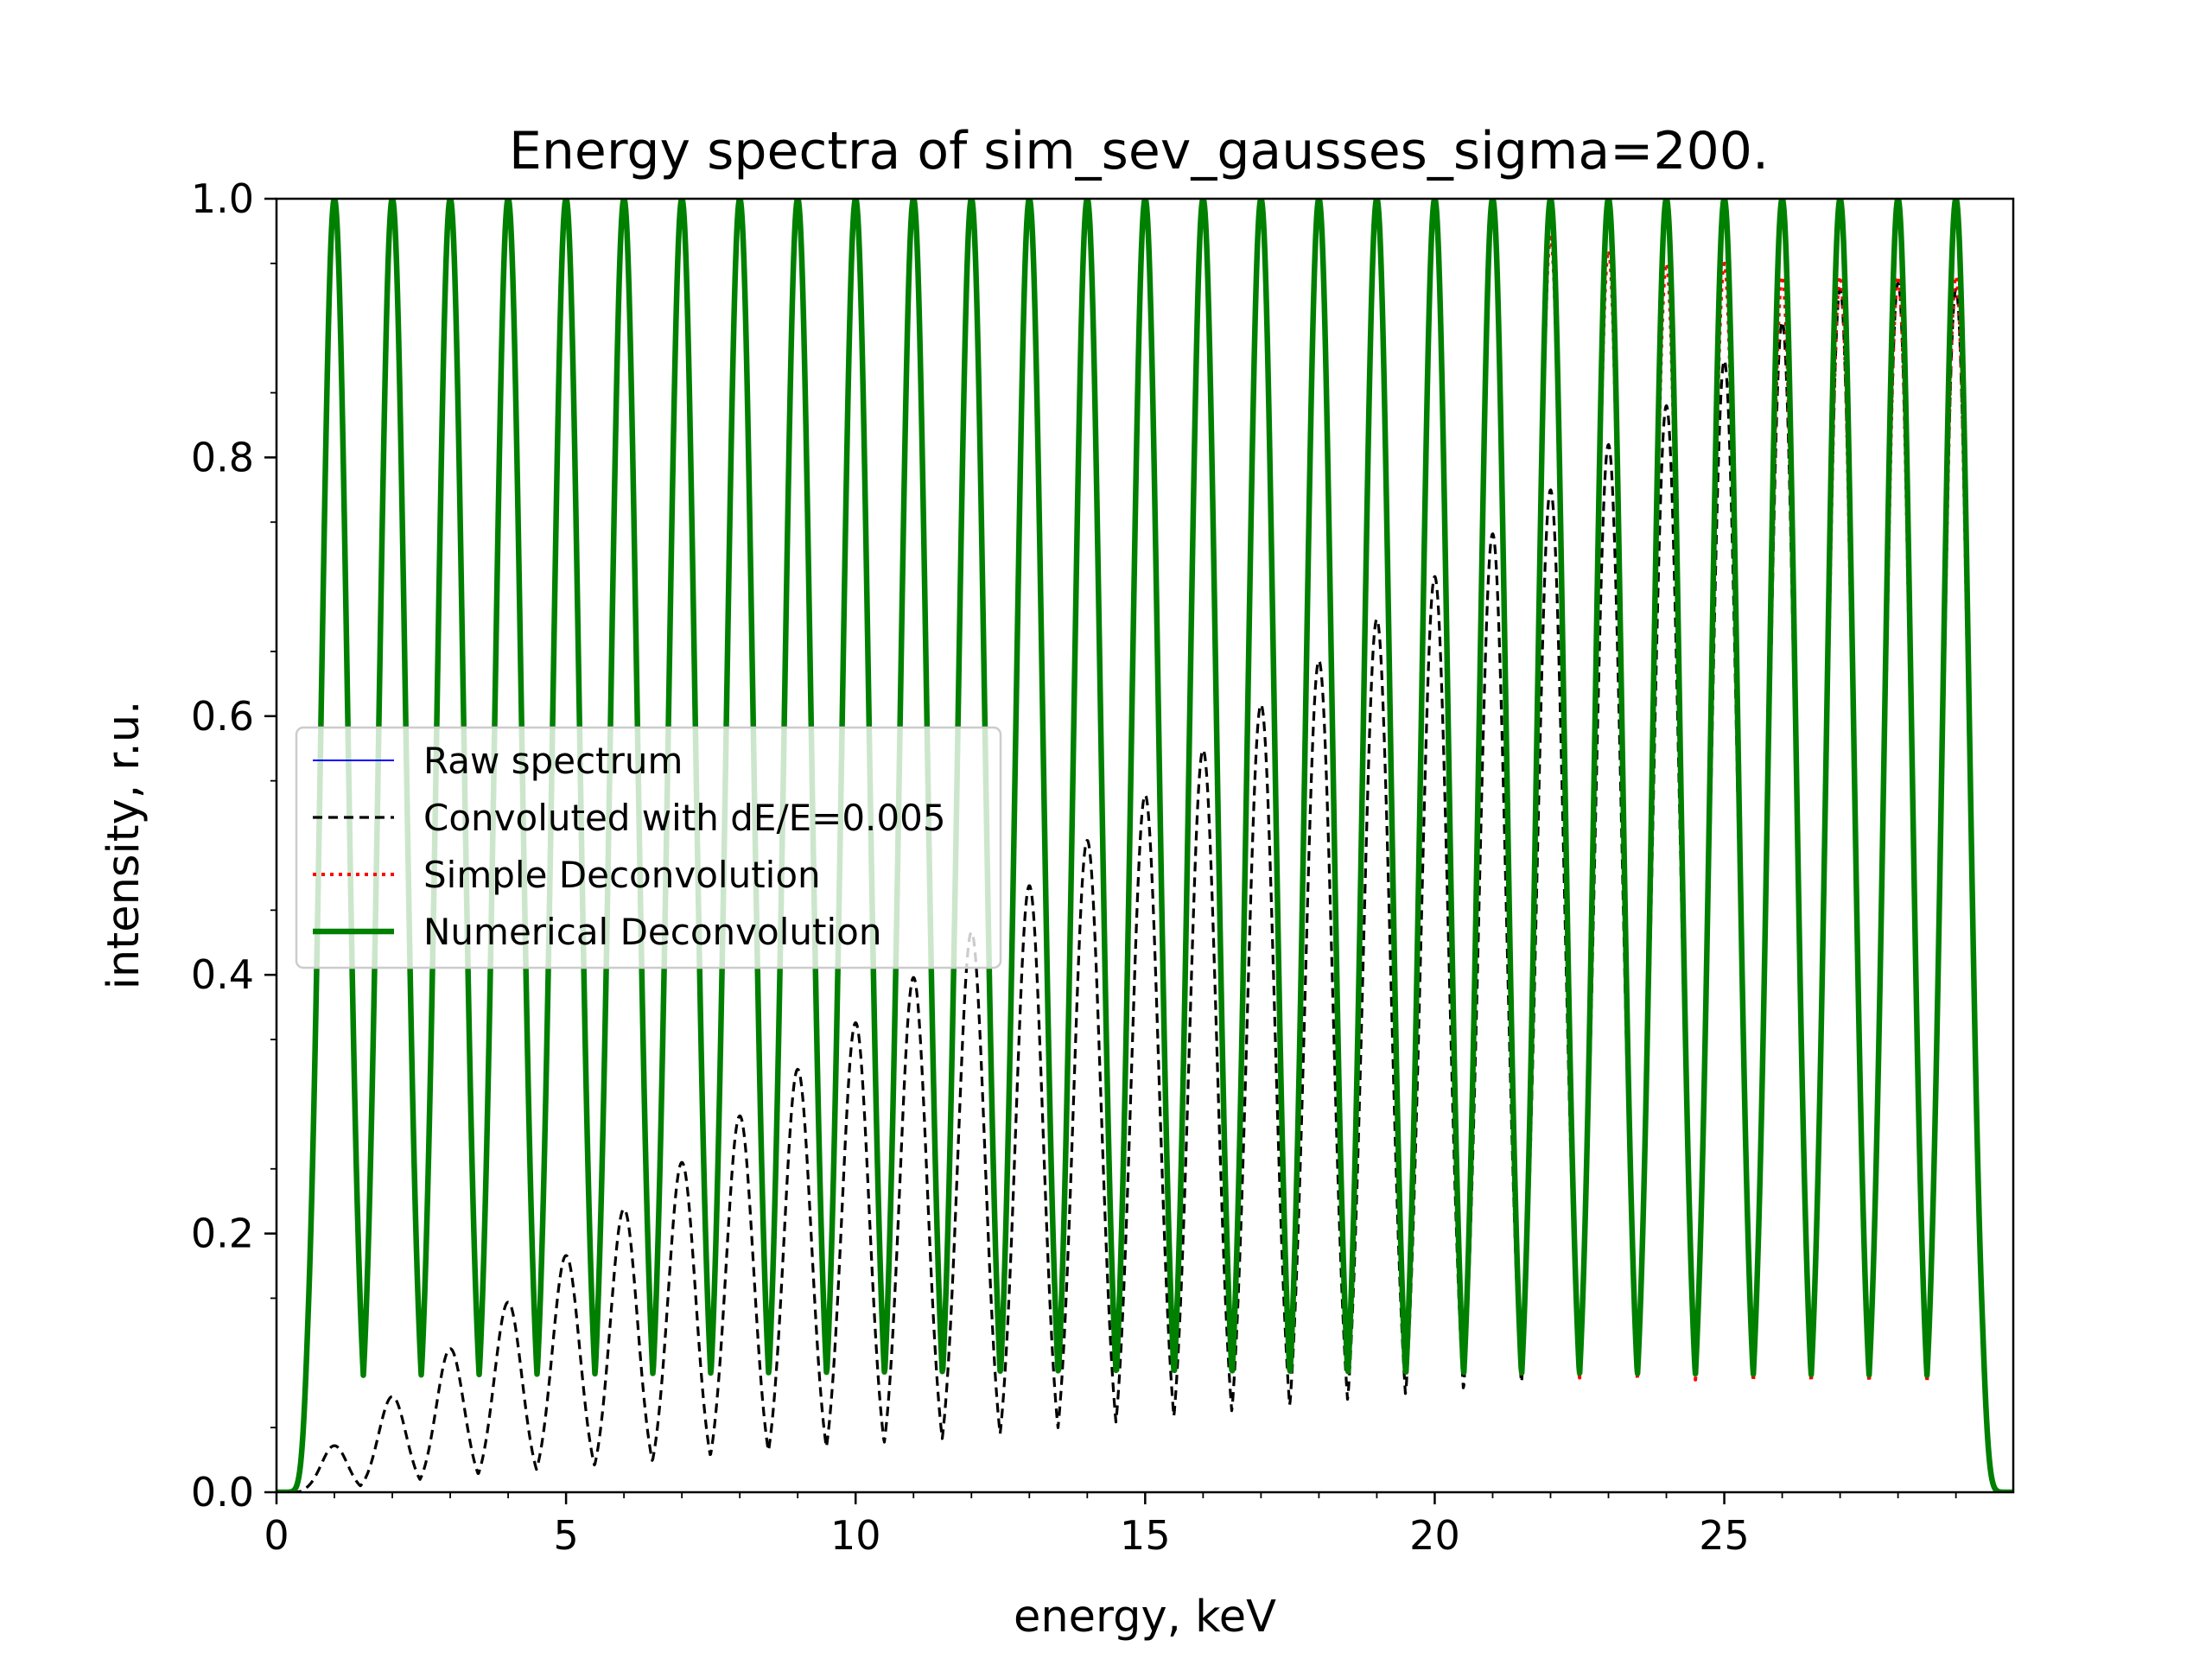  I want to click on y-tick-label: 0.0, so click(222, 1492).